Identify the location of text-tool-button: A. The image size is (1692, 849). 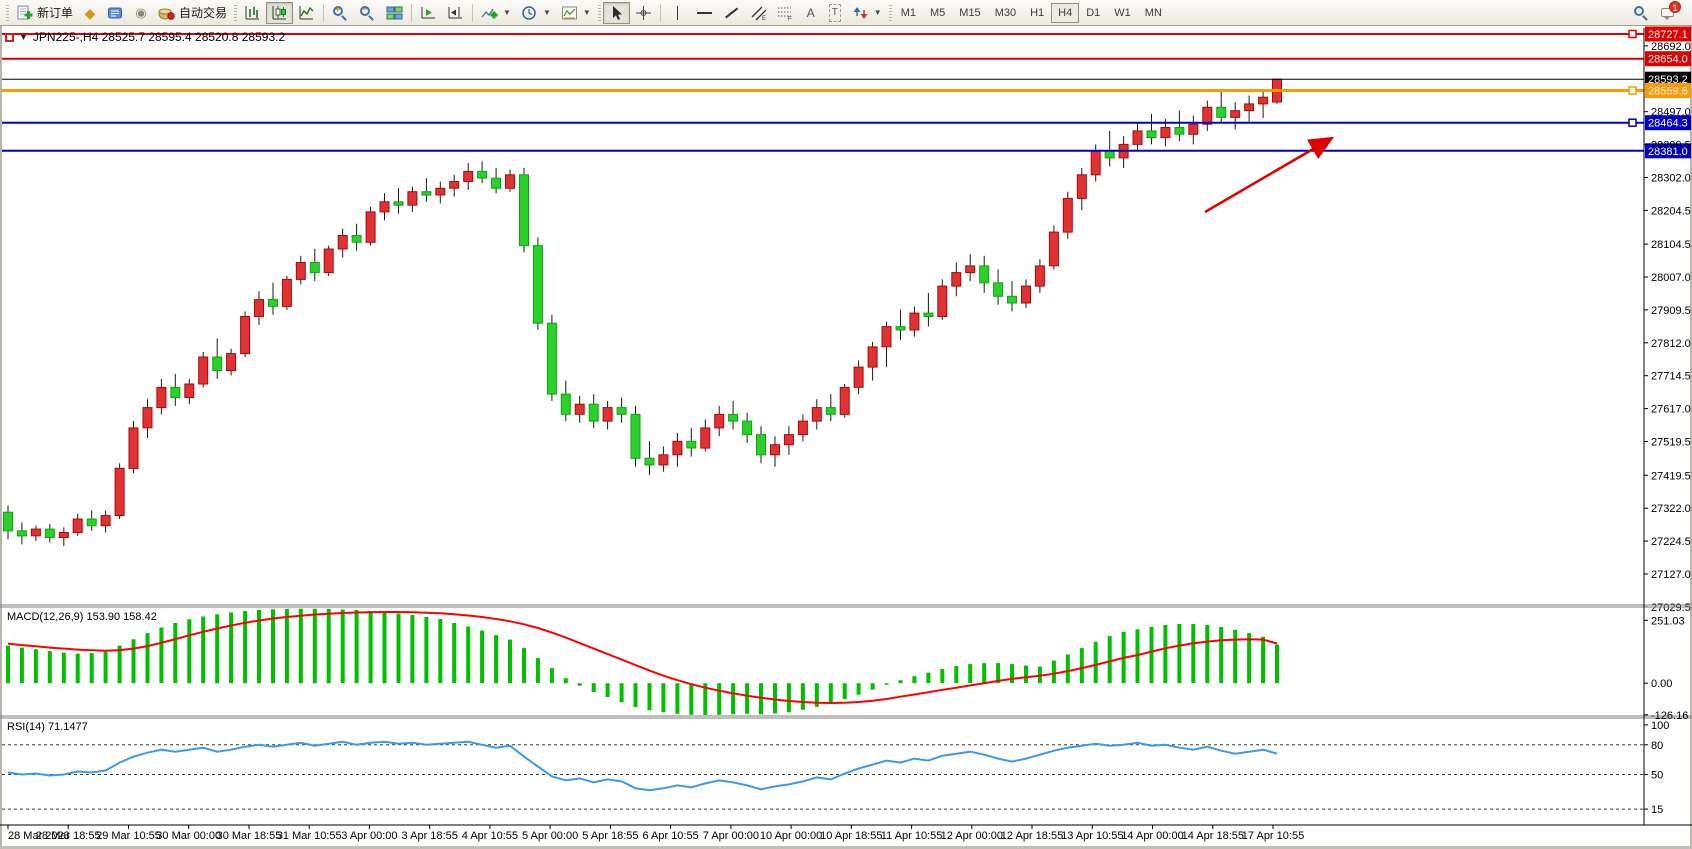
(811, 13).